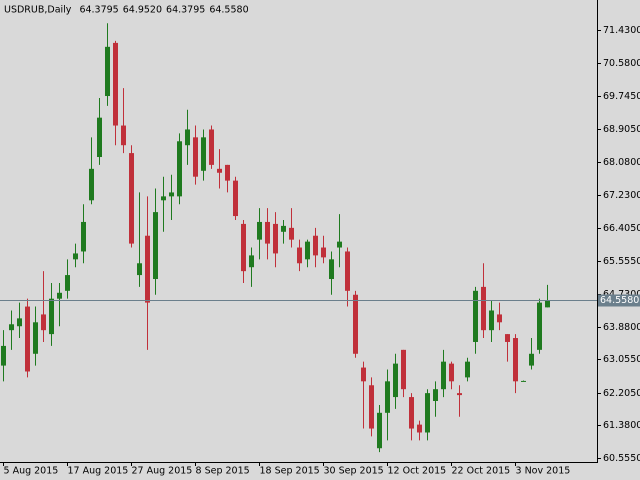 This screenshot has width=640, height=480. What do you see at coordinates (621, 359) in the screenshot?
I see `y-tick-label: 63.0550` at bounding box center [621, 359].